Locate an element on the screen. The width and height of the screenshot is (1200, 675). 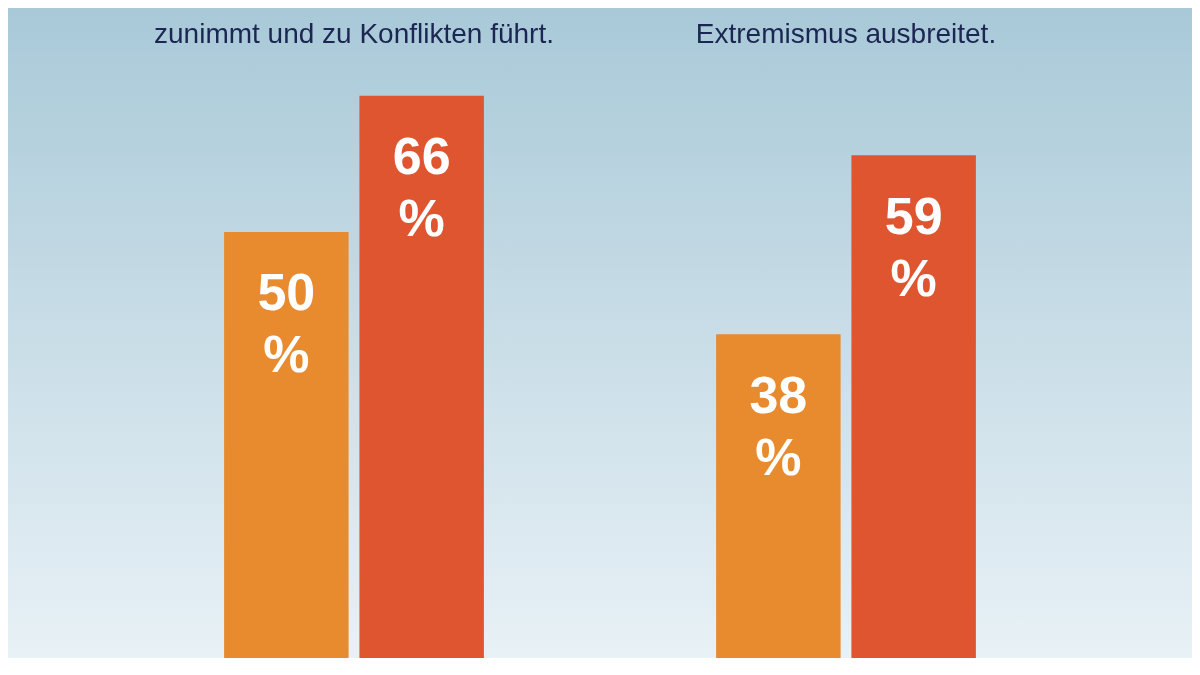
data-label: 38 % is located at coordinates (778, 425).